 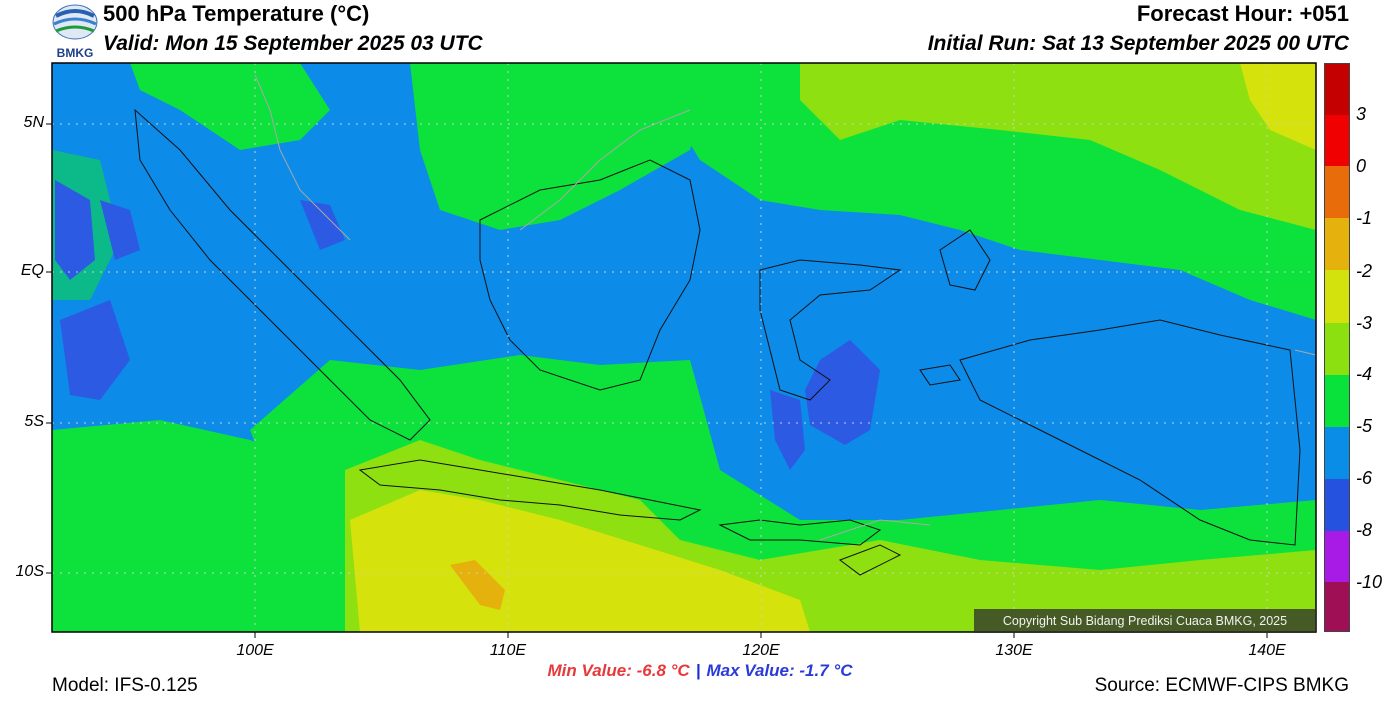 I want to click on colorbar-label: -4, so click(x=1364, y=374).